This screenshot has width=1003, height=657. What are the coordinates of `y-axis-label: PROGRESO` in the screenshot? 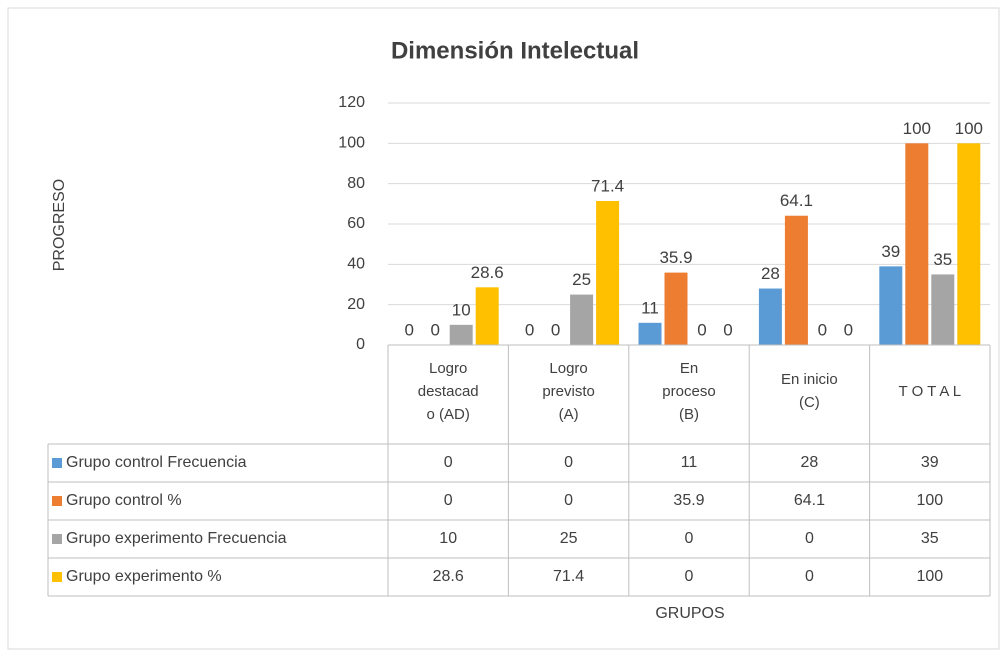 It's located at (59, 225).